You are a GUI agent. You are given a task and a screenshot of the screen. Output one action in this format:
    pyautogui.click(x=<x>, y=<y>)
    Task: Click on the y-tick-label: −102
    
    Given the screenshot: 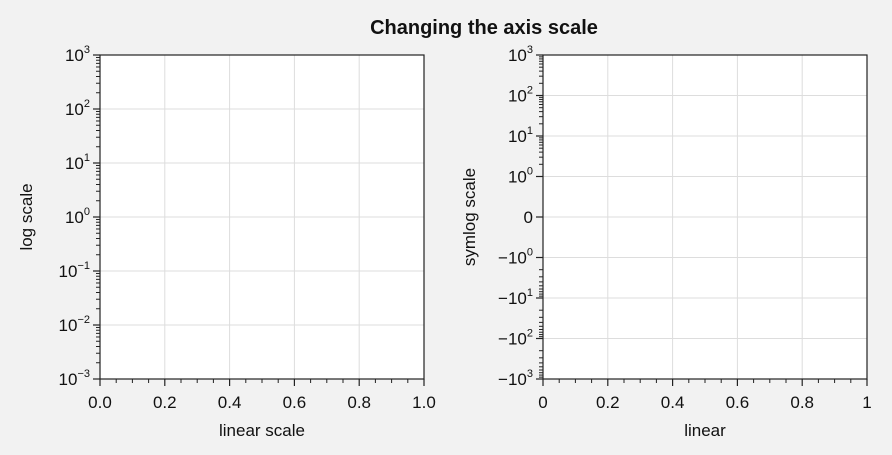 What is the action you would take?
    pyautogui.click(x=515, y=338)
    